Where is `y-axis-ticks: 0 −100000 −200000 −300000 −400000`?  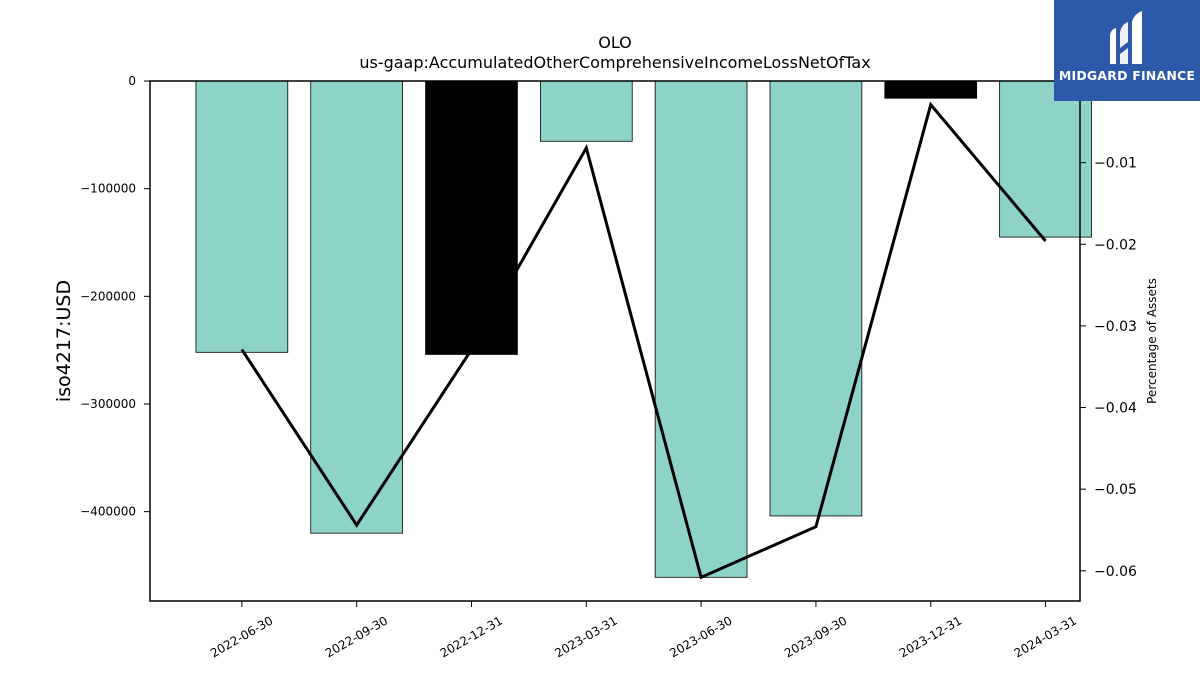 y-axis-ticks: 0 −100000 −200000 −300000 −400000 is located at coordinates (115, 296).